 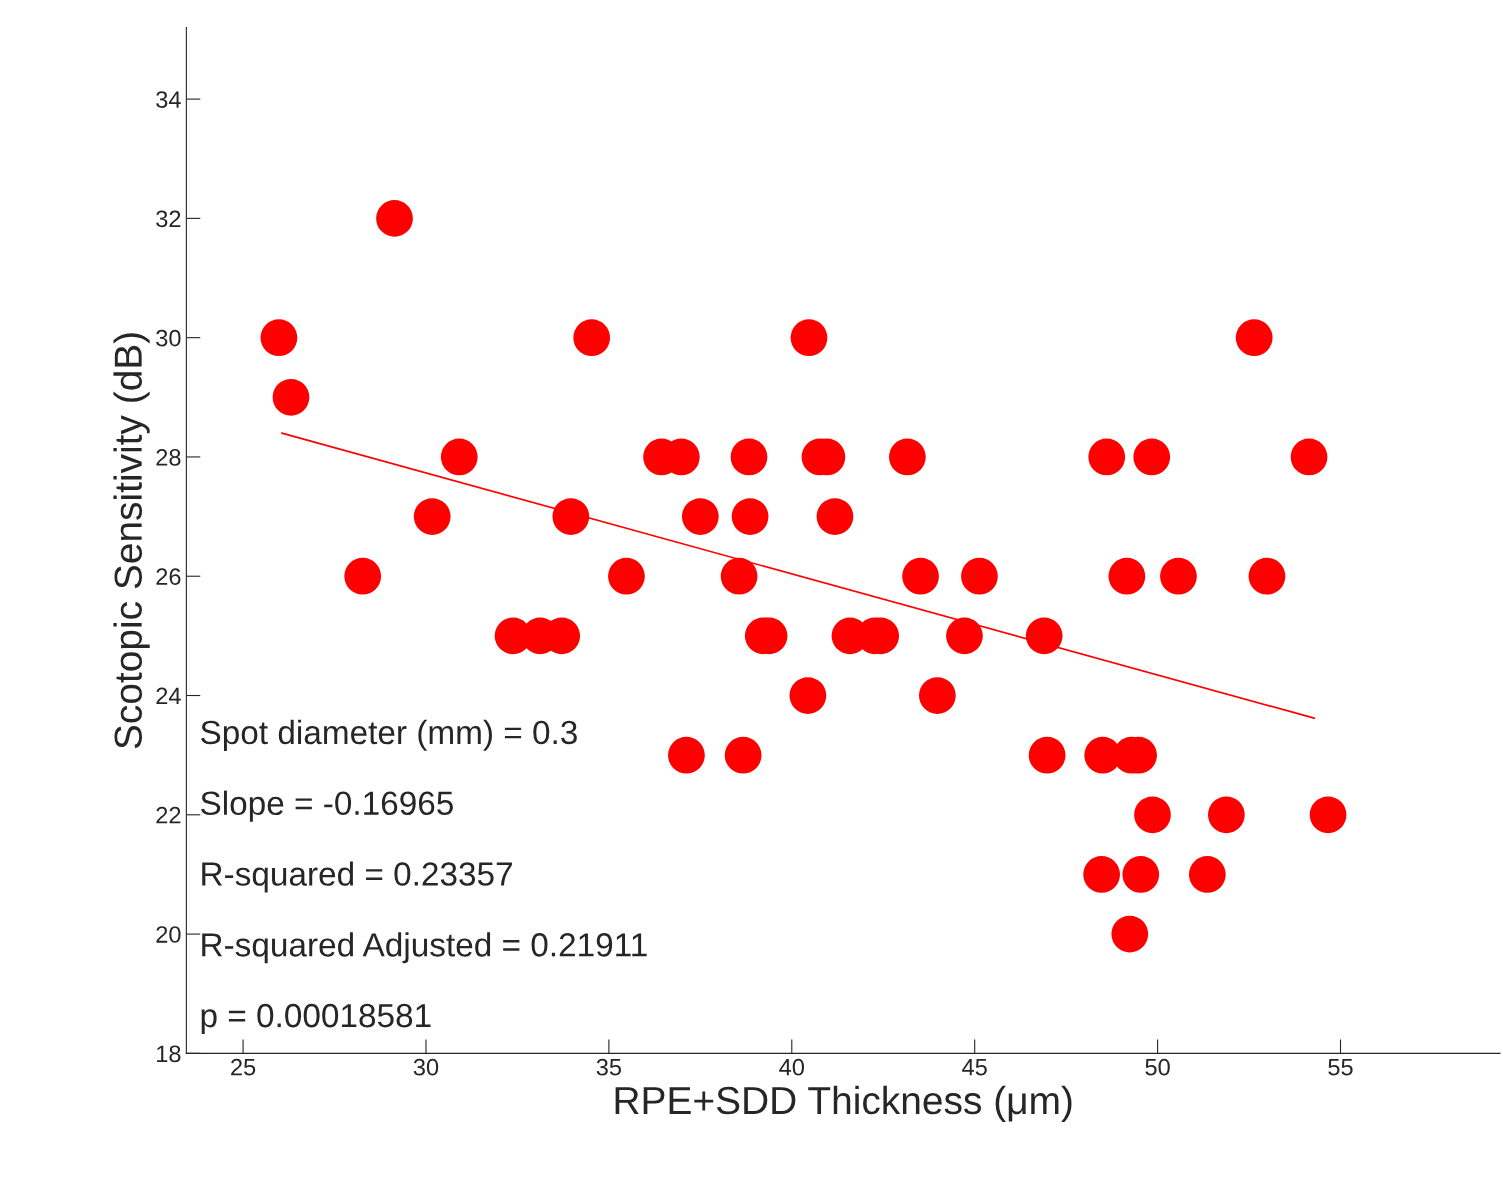 I want to click on annotation: Spot diameter (mm) = 0.3, so click(x=389, y=735).